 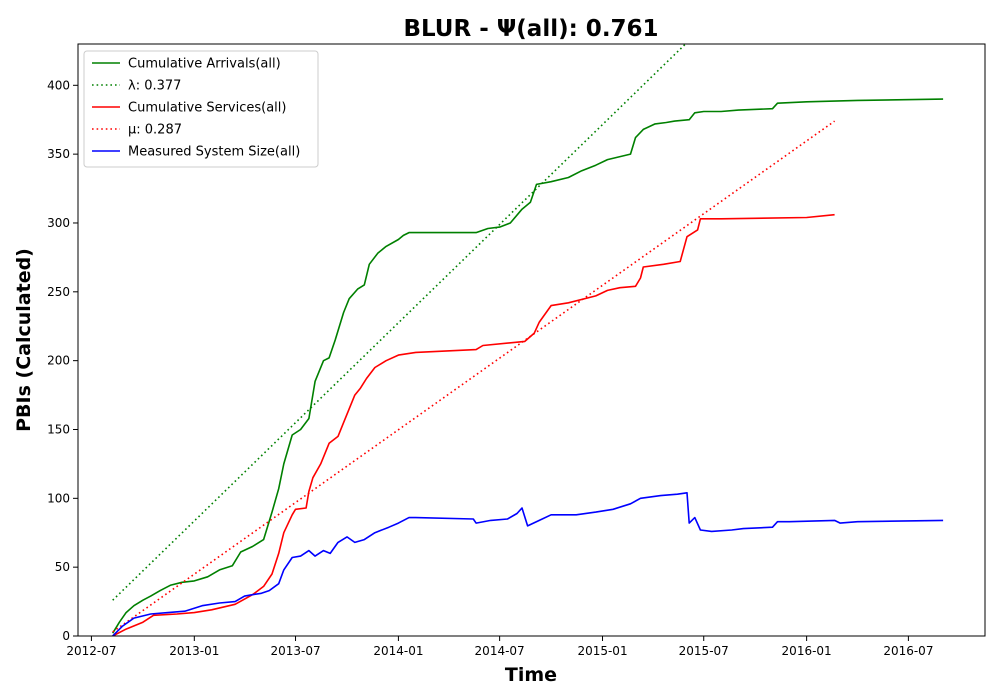 What do you see at coordinates (91, 651) in the screenshot?
I see `x-tick-label: 2012-07` at bounding box center [91, 651].